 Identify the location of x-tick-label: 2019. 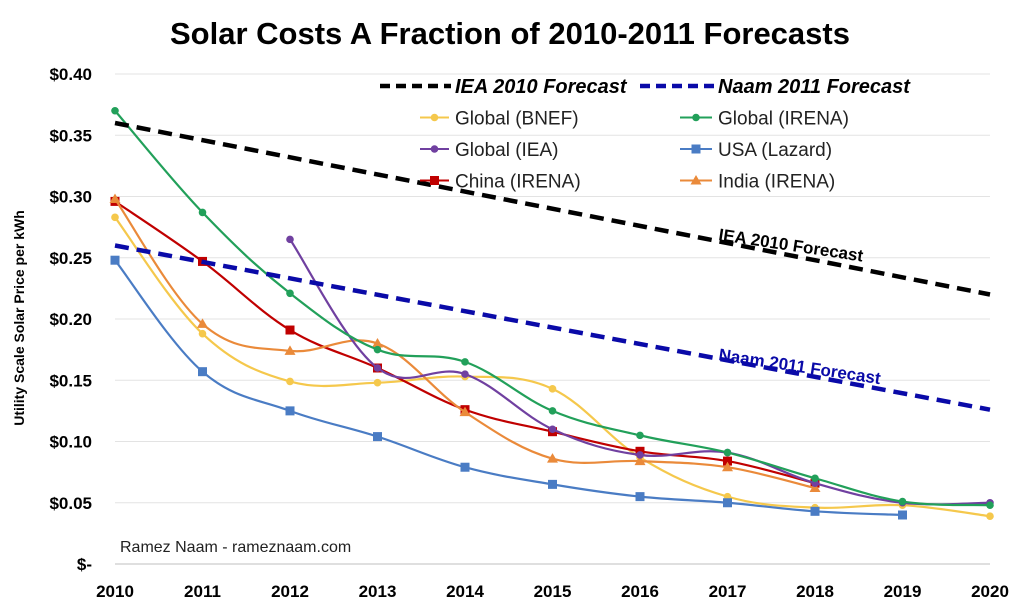
(903, 591).